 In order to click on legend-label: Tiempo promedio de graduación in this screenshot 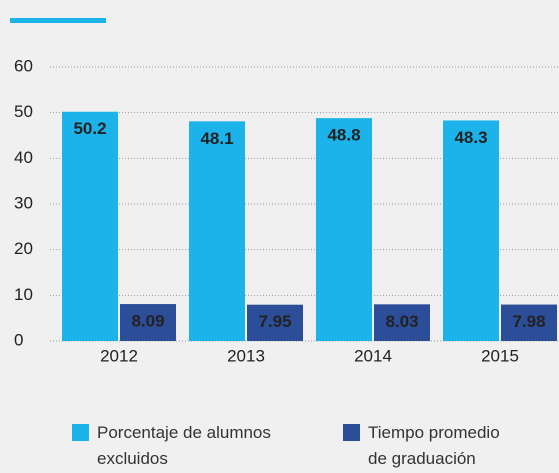, I will do `click(434, 445)`.